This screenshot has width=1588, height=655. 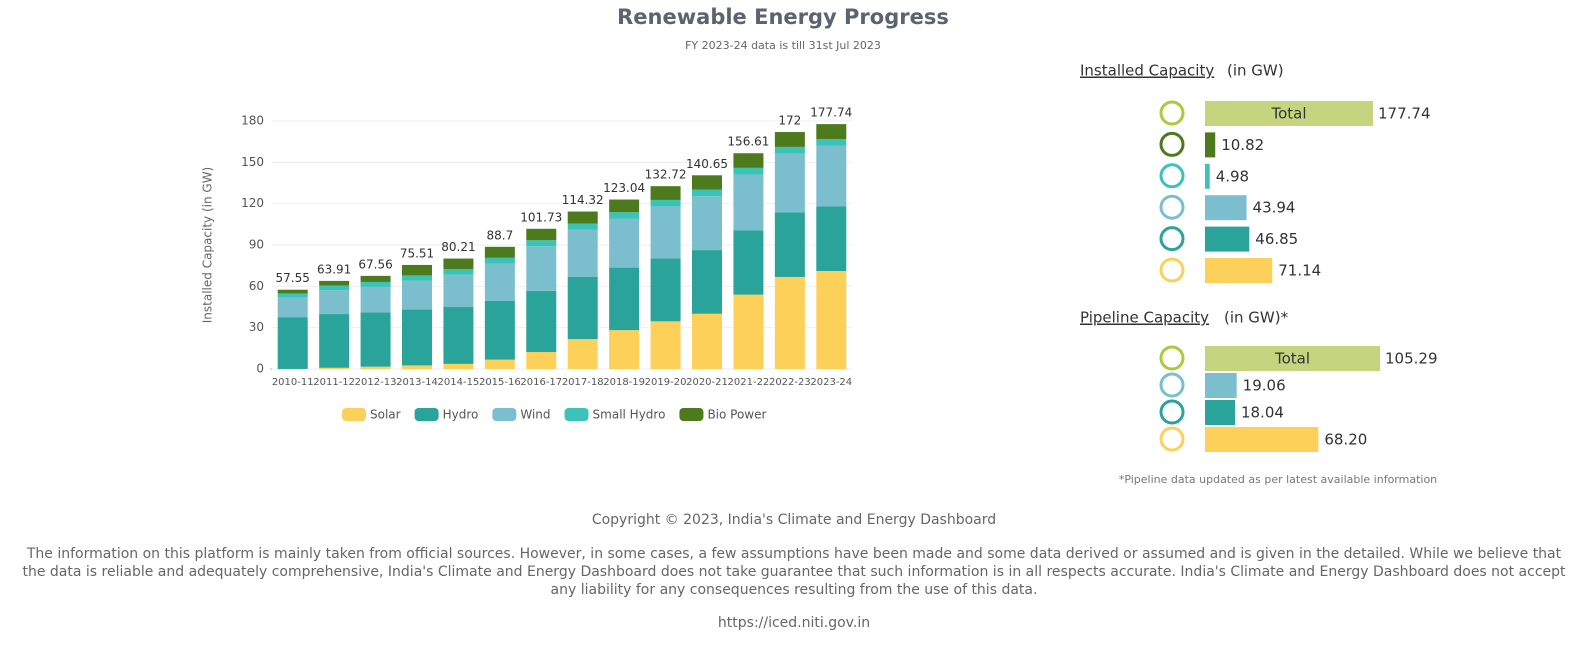 What do you see at coordinates (461, 415) in the screenshot?
I see `legend-label: Hydro` at bounding box center [461, 415].